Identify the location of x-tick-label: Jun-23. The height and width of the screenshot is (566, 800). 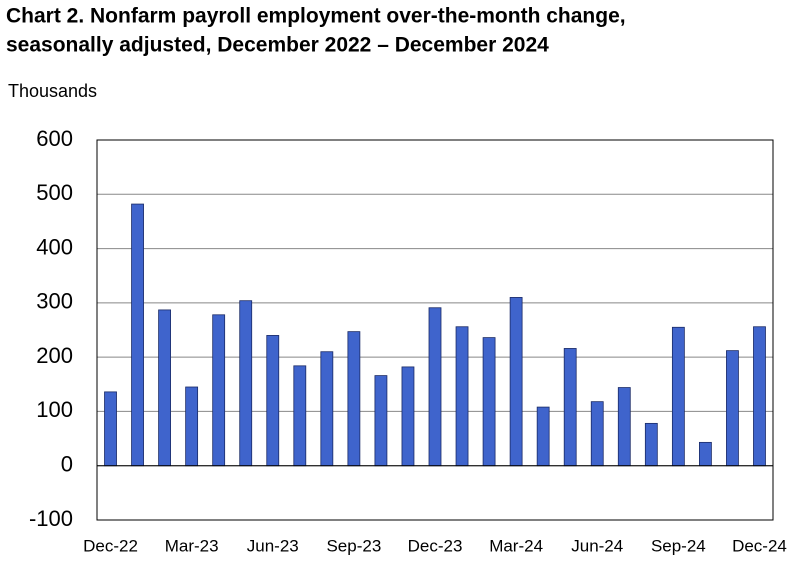
(273, 545).